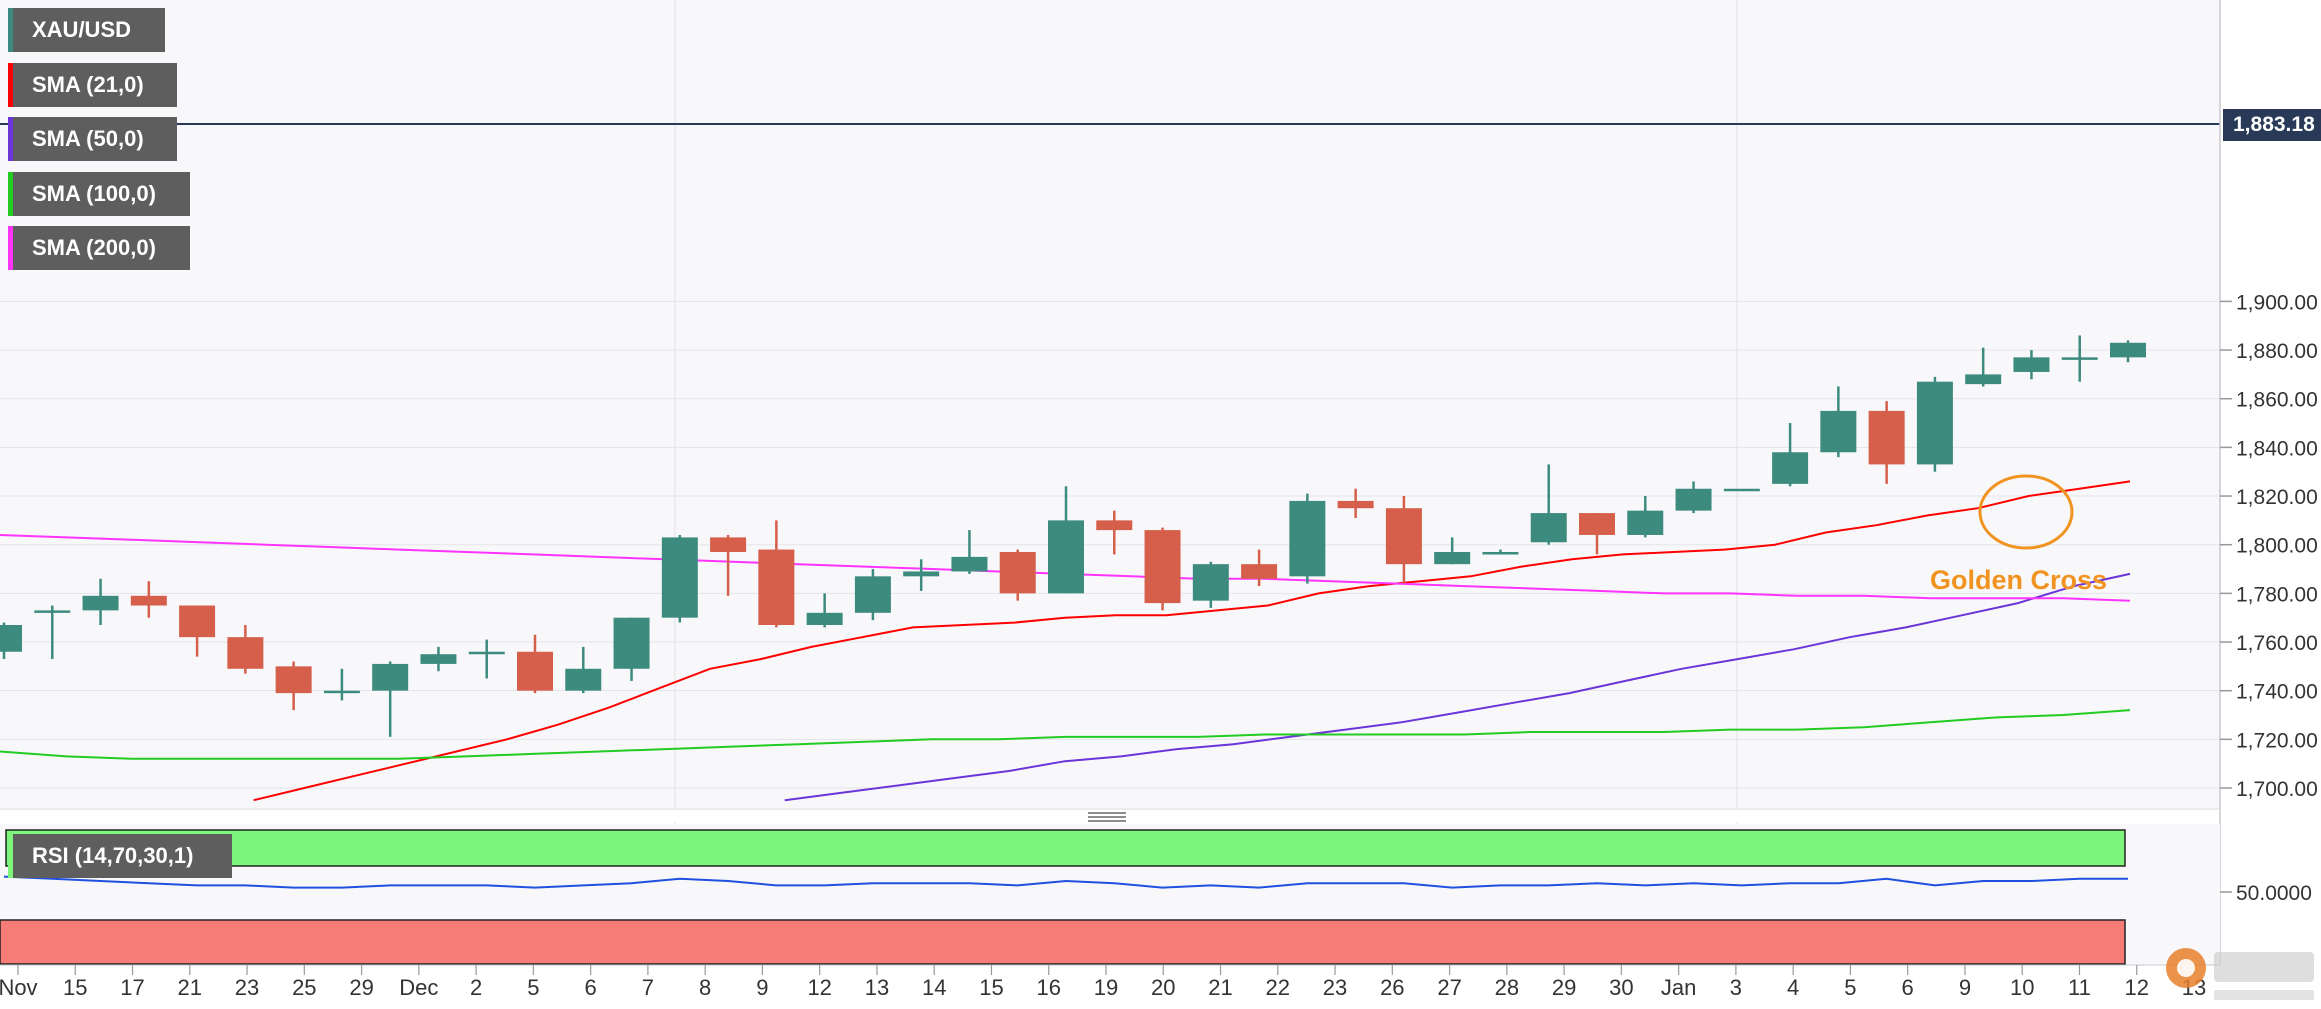 This screenshot has width=2321, height=1009. What do you see at coordinates (1065, 882) in the screenshot?
I see `rsi-line` at bounding box center [1065, 882].